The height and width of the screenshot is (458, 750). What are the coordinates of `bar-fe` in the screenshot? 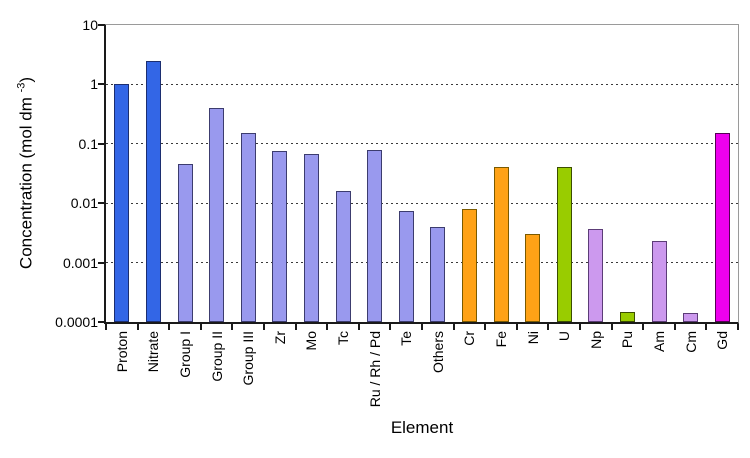 It's located at (501, 244).